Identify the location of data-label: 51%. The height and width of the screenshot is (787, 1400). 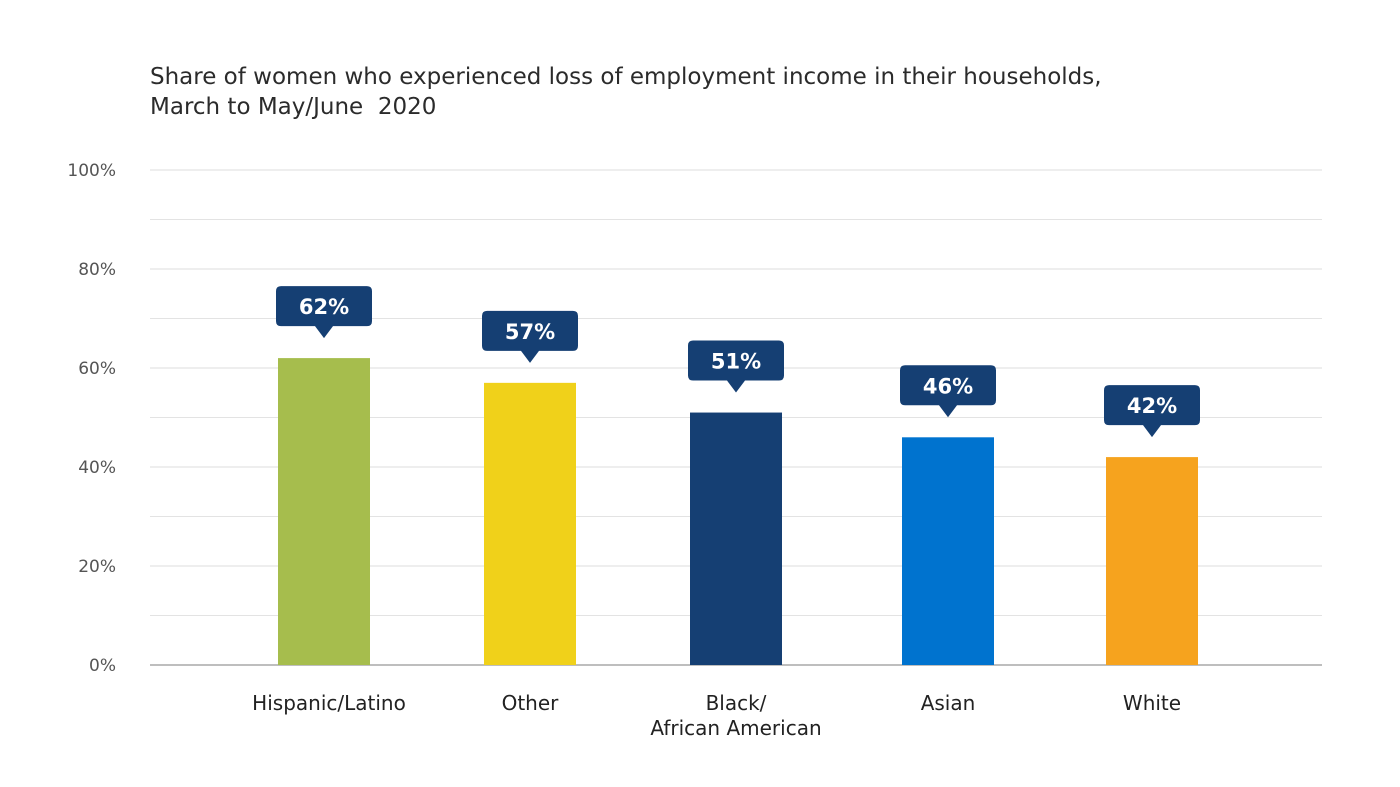
(736, 362).